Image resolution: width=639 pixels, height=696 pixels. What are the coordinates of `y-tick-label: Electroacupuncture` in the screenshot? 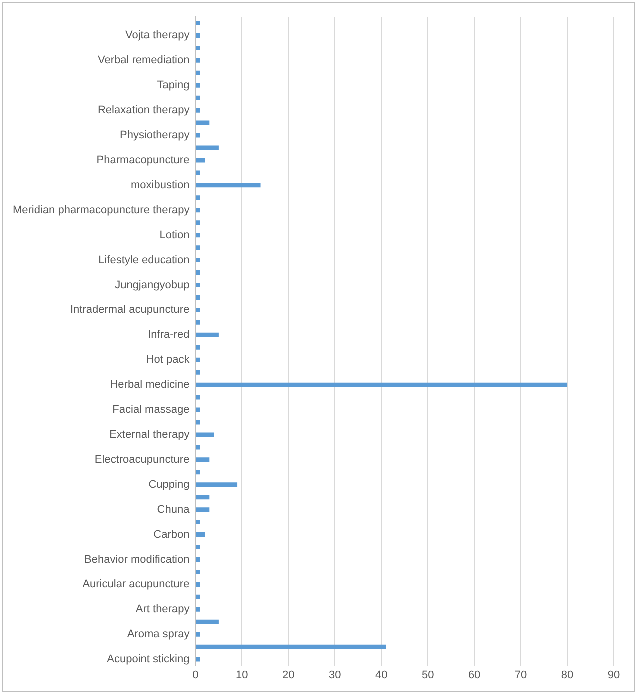 It's located at (142, 460).